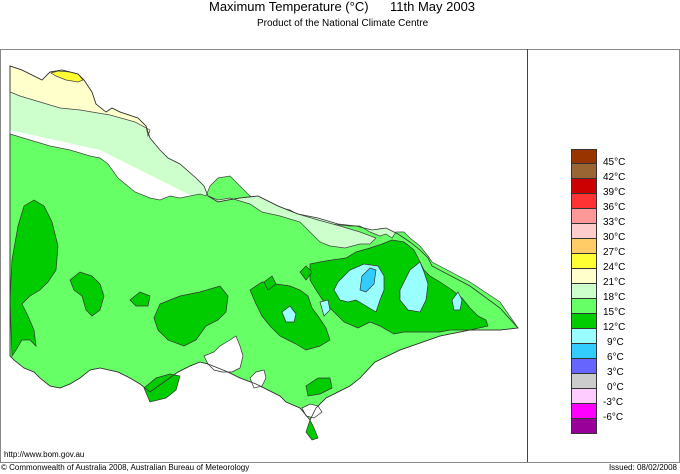  Describe the element at coordinates (613, 417) in the screenshot. I see `legend-label: -6°C` at that location.